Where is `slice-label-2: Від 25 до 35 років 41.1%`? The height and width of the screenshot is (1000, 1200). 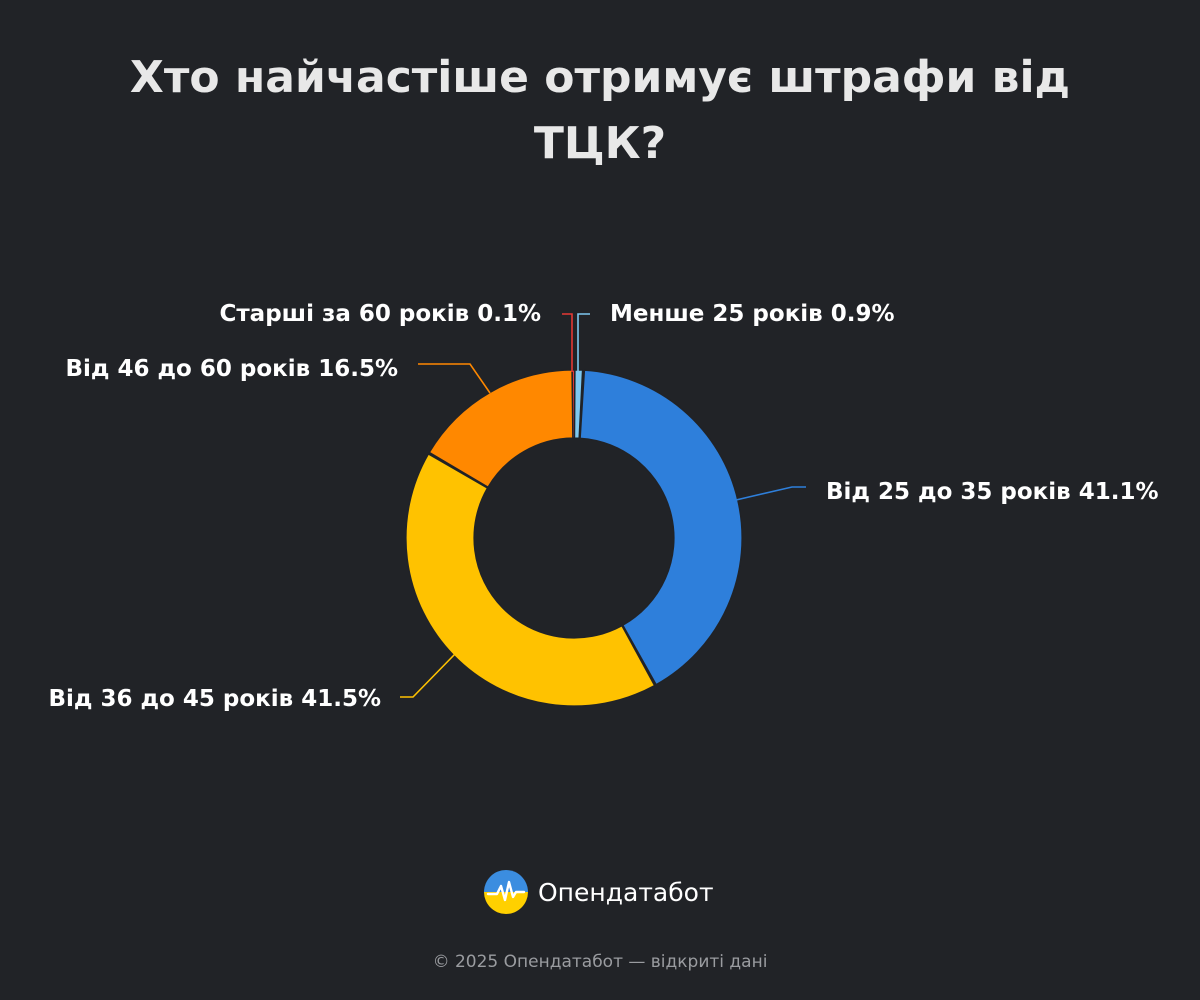
slice-label-2: Від 25 до 35 років 41.1% is located at coordinates (992, 492).